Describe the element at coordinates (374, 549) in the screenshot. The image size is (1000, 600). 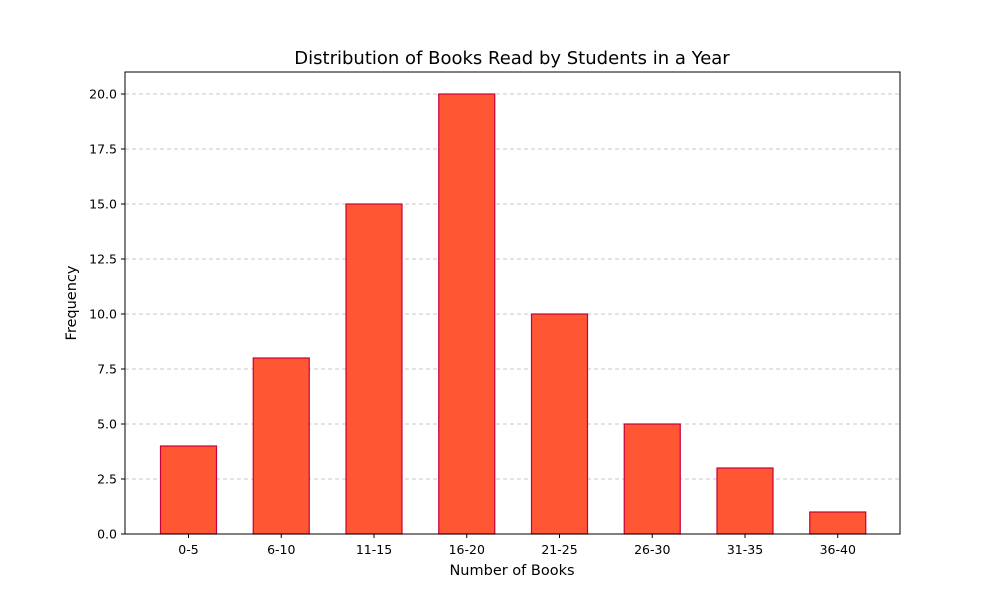
I see `x-tick-label: 11-15` at that location.